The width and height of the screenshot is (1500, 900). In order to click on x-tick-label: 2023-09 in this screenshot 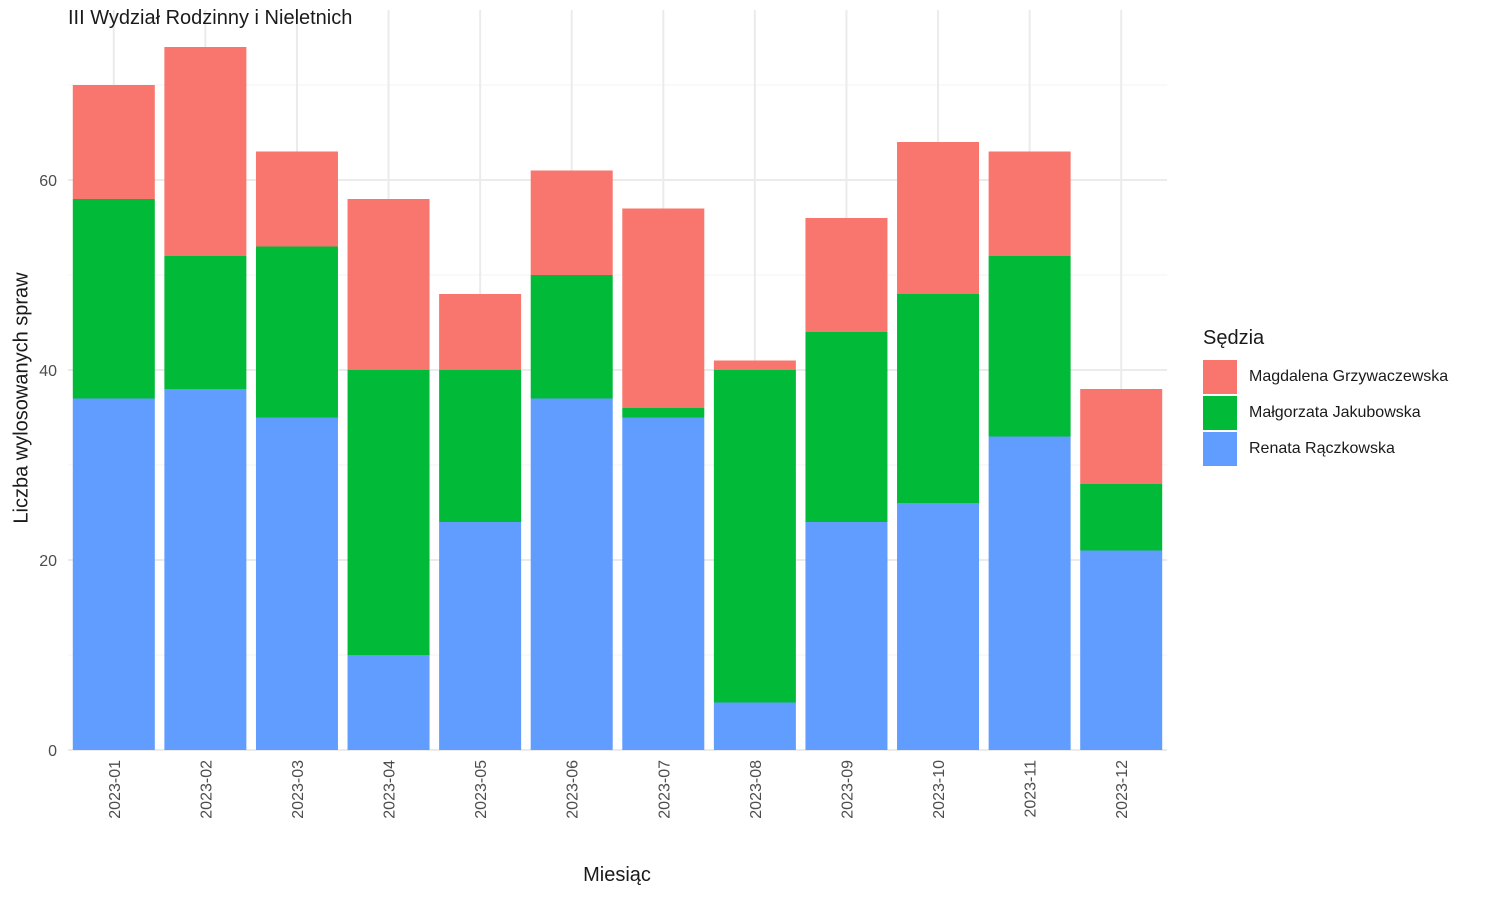, I will do `click(847, 789)`.